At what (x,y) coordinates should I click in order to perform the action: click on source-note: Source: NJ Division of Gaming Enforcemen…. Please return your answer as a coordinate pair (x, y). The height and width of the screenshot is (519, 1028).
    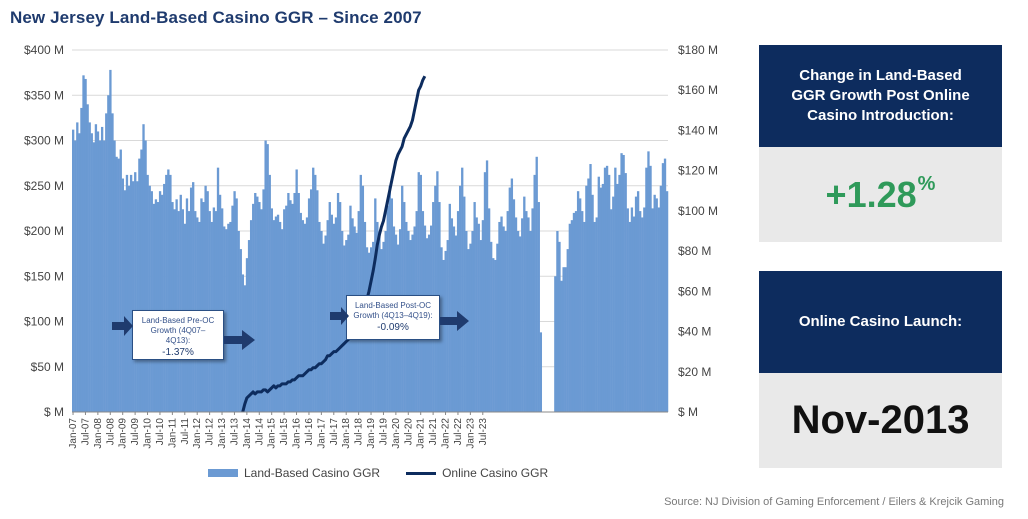
    Looking at the image, I should click on (834, 502).